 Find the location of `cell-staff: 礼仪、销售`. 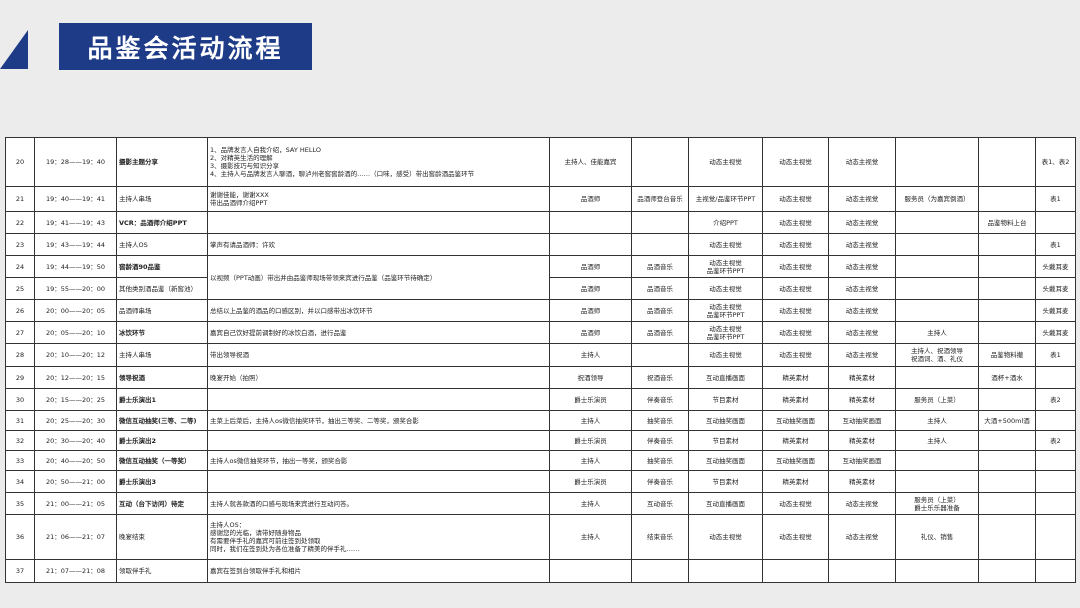

cell-staff: 礼仪、销售 is located at coordinates (937, 537).